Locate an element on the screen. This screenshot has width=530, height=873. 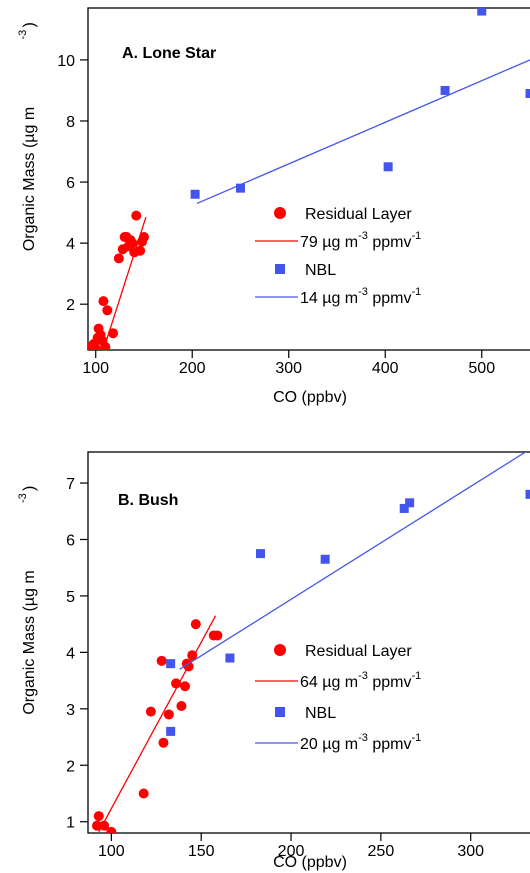
x-tick-label: 250 is located at coordinates (381, 851).